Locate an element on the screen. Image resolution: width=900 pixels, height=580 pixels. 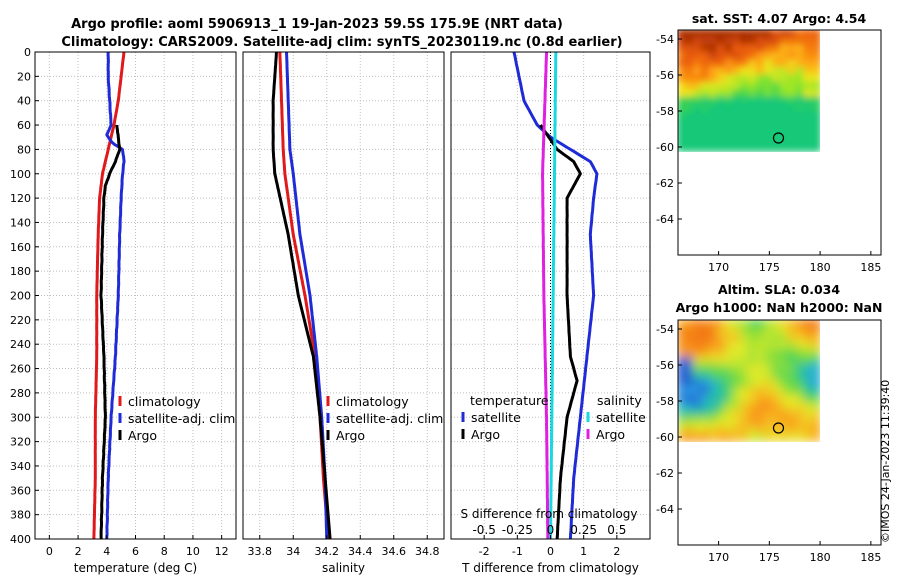
x2-tick-label-4: 0.5 is located at coordinates (616, 530).